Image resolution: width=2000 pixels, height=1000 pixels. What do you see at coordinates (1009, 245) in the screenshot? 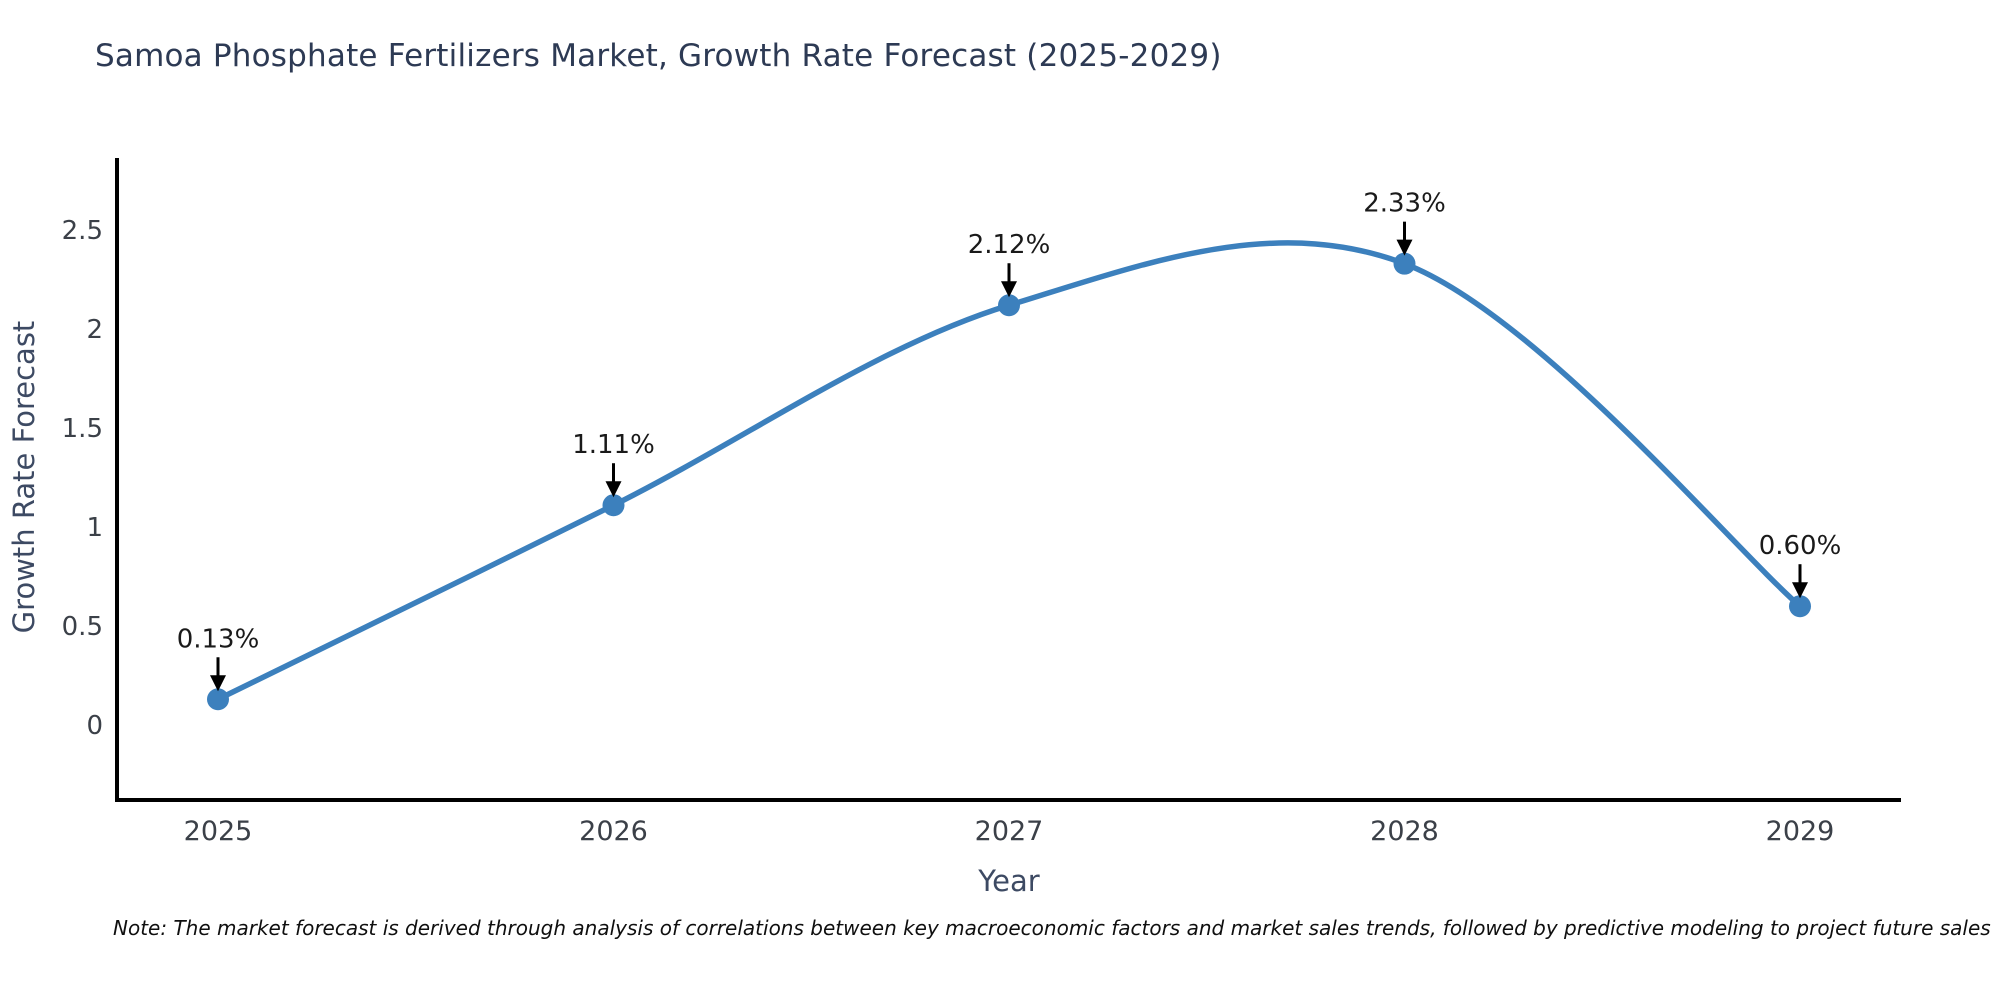
I see `annotation-label: 2.12%` at bounding box center [1009, 245].